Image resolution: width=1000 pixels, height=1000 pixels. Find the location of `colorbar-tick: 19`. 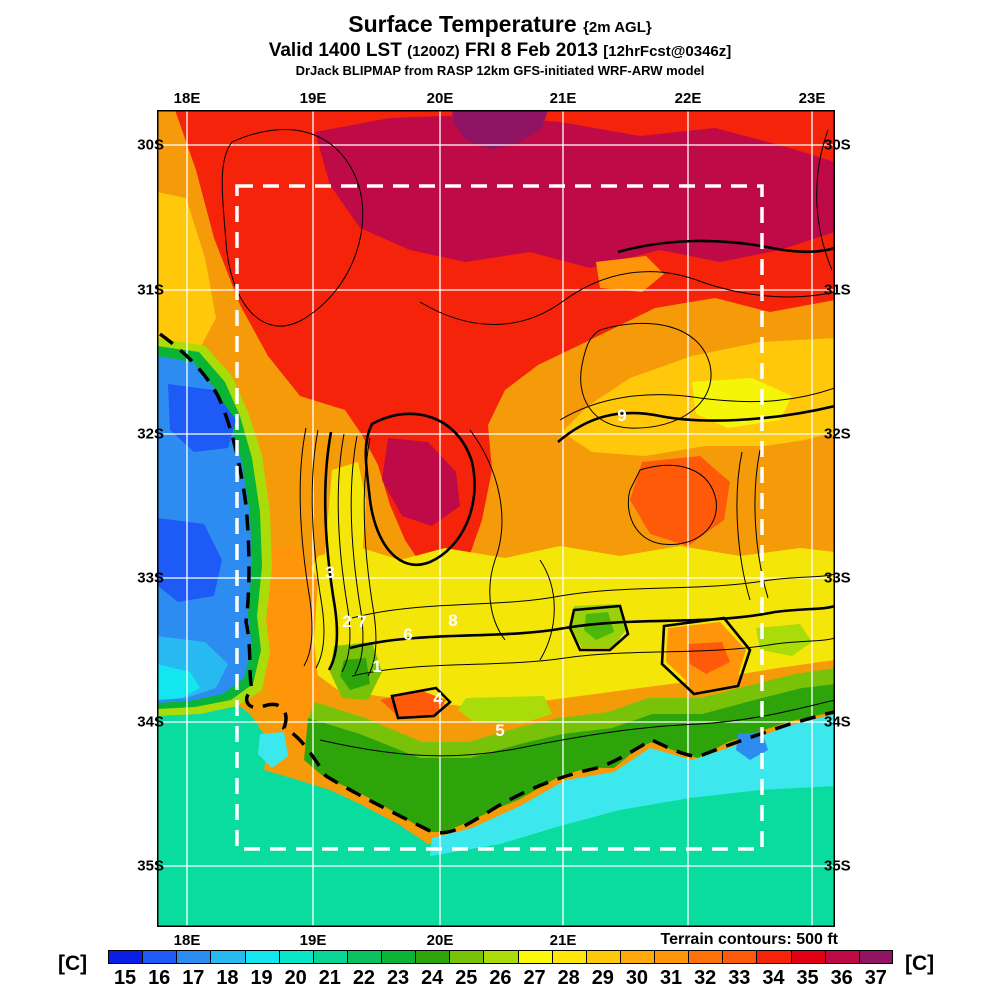

colorbar-tick: 19 is located at coordinates (261, 978).